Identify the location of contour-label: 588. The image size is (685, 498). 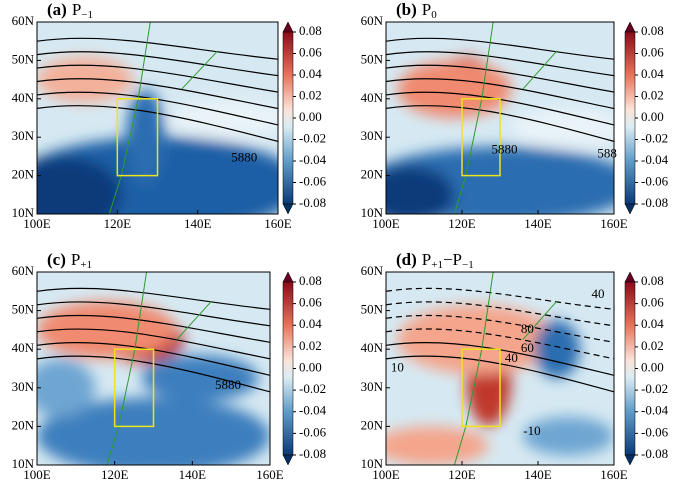
(607, 152).